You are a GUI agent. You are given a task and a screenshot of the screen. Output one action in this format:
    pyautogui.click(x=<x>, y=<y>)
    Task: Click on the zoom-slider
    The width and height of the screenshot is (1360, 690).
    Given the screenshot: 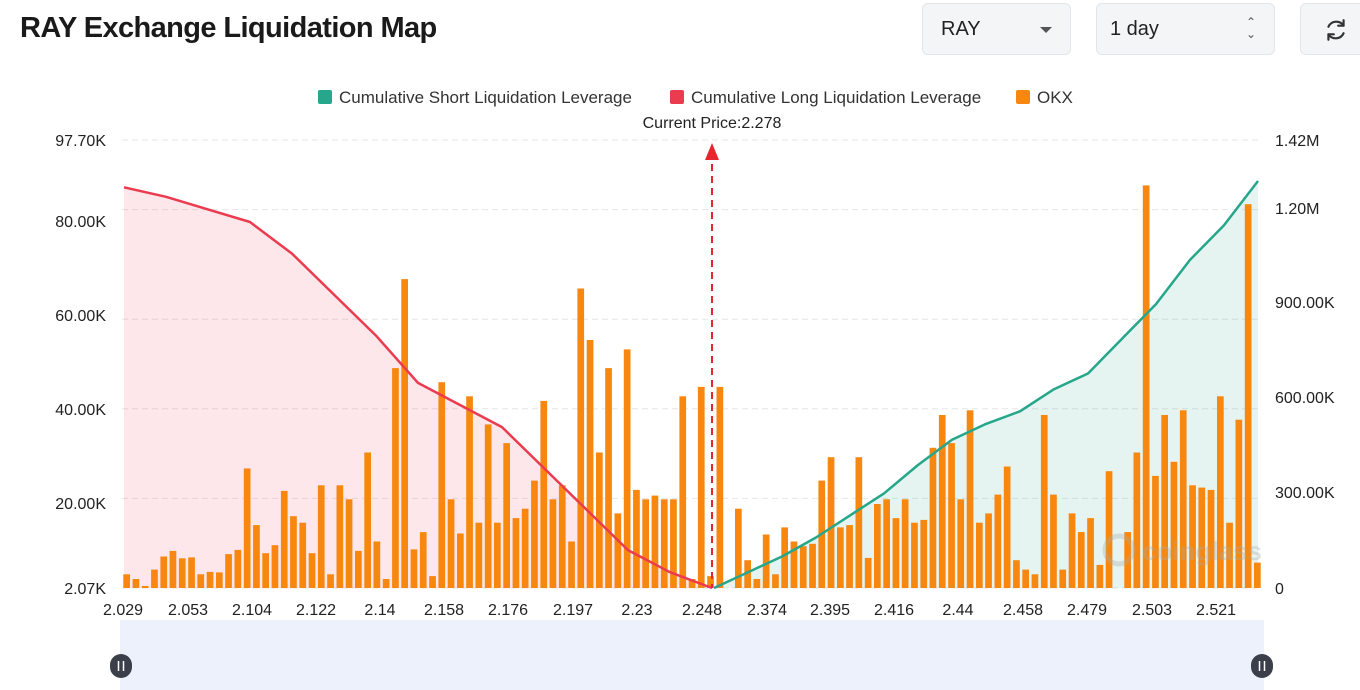 What is the action you would take?
    pyautogui.click(x=691, y=655)
    